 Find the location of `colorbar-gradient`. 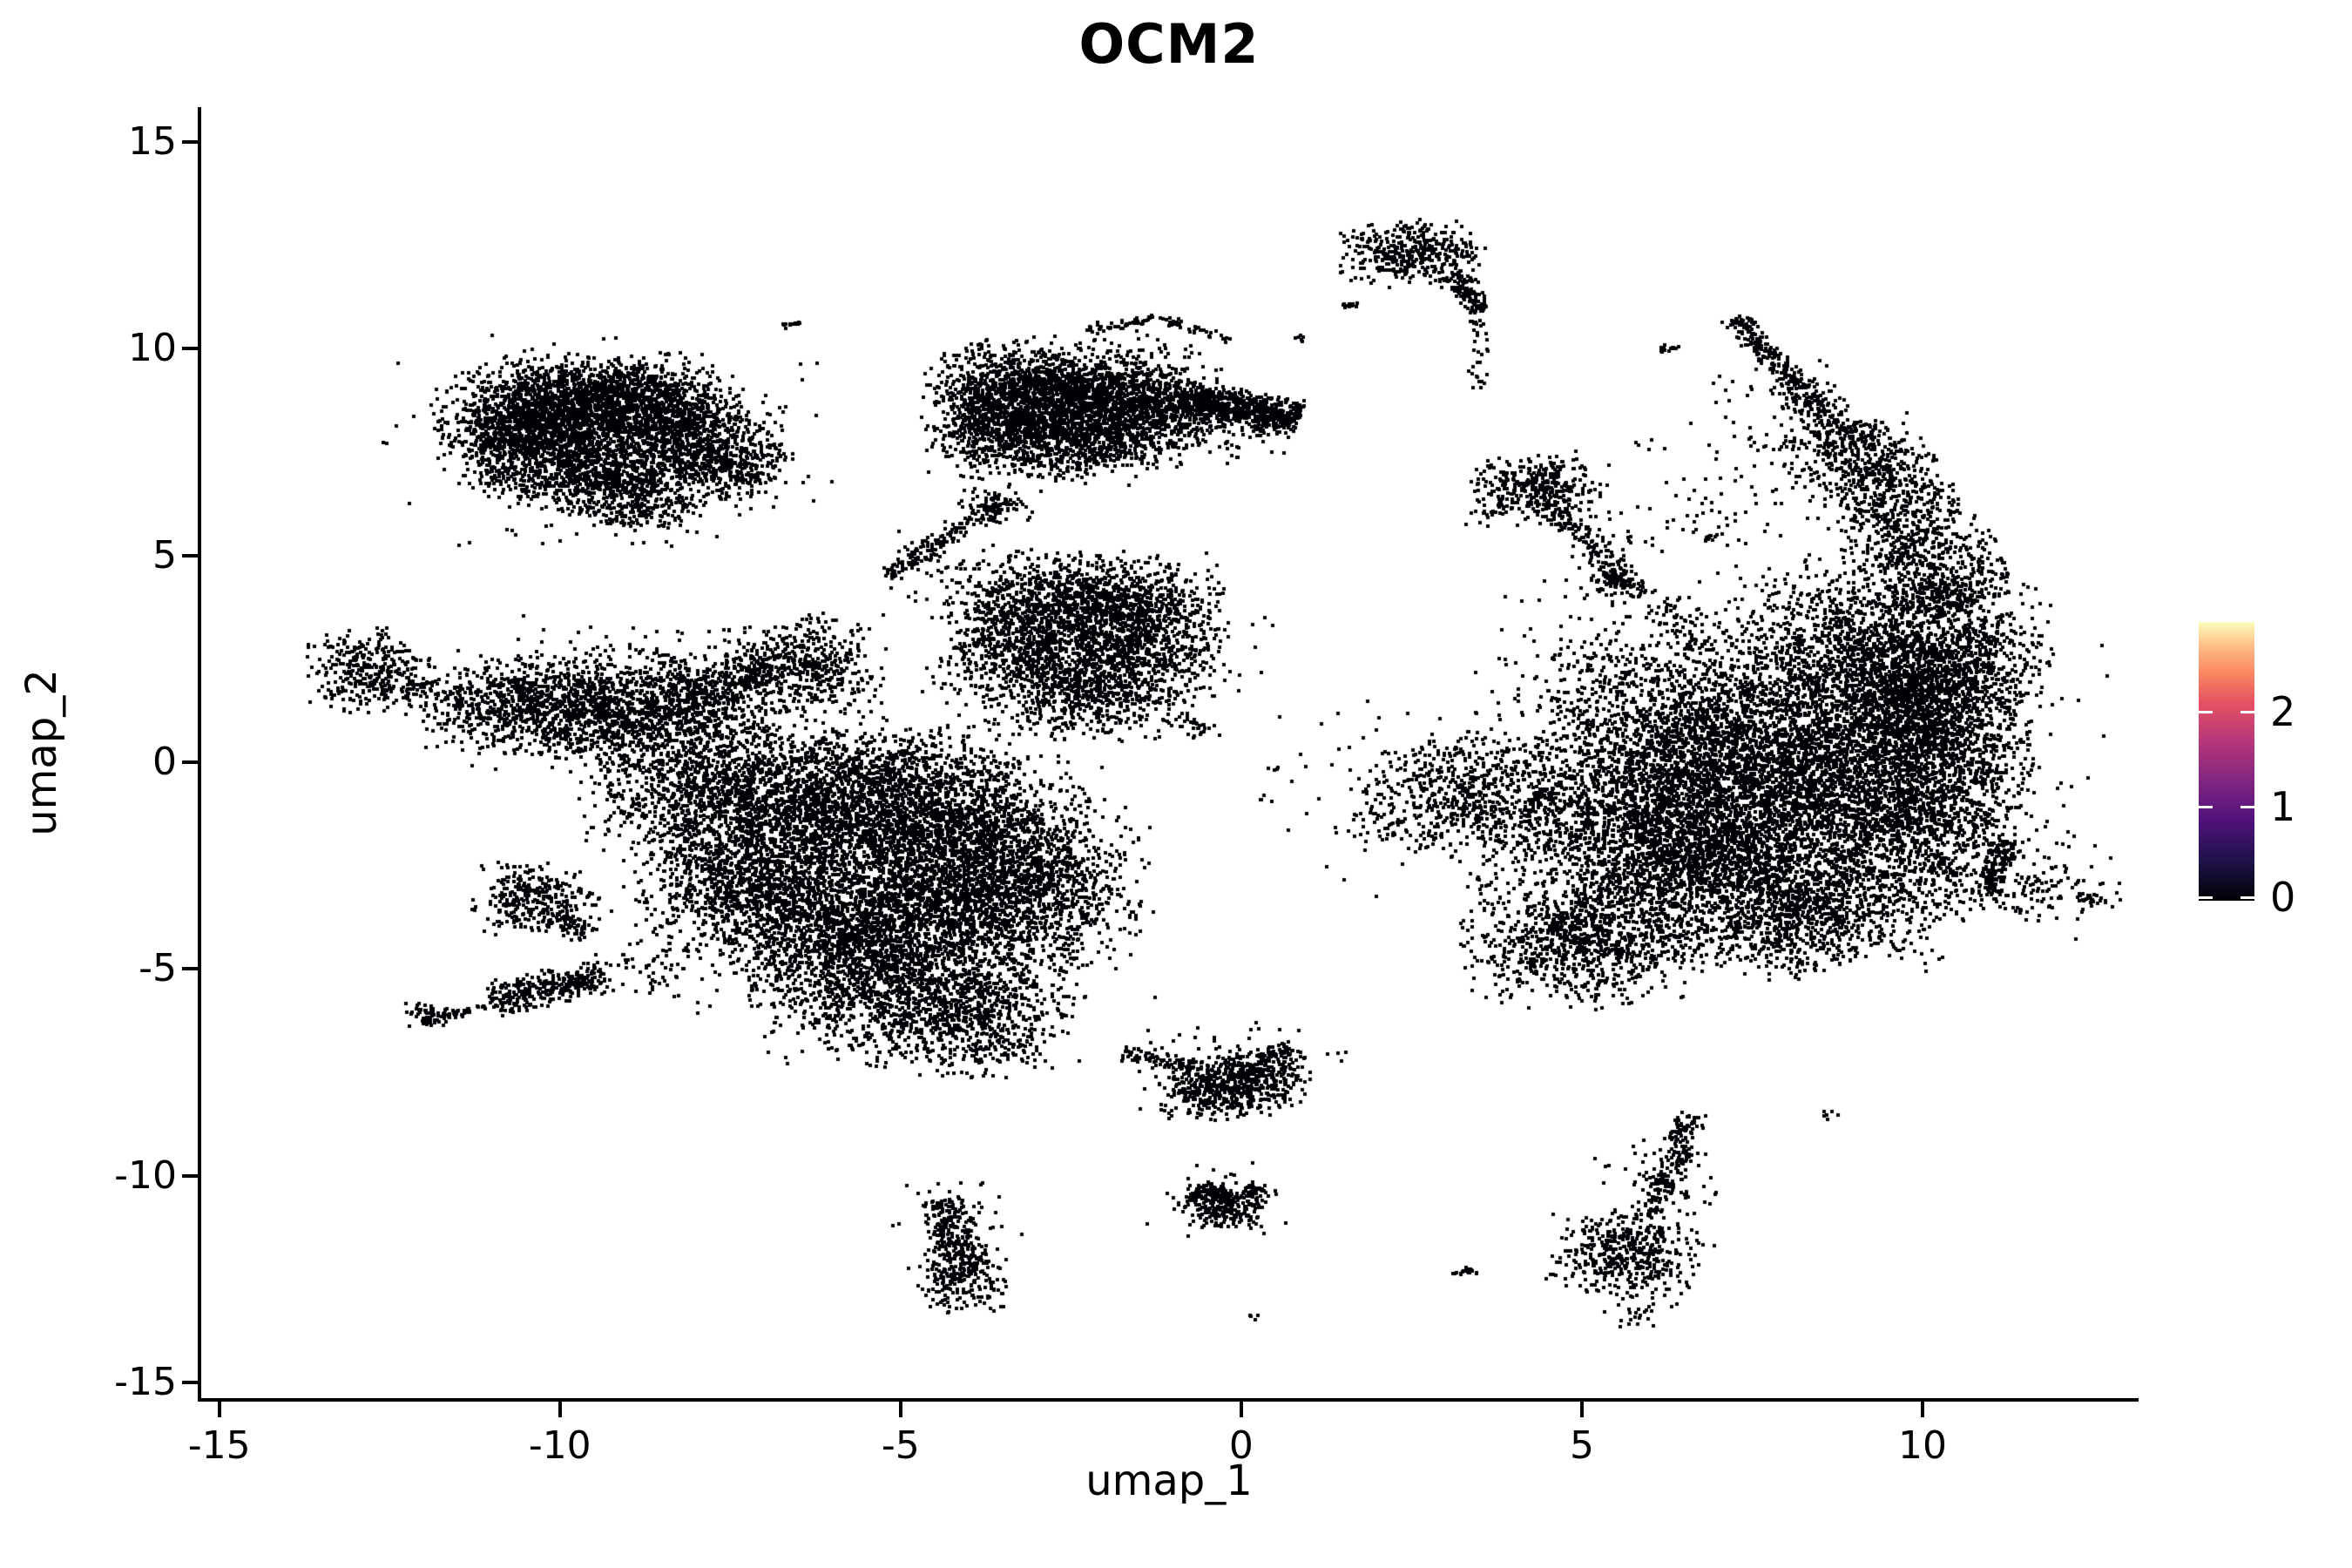

colorbar-gradient is located at coordinates (2226, 761).